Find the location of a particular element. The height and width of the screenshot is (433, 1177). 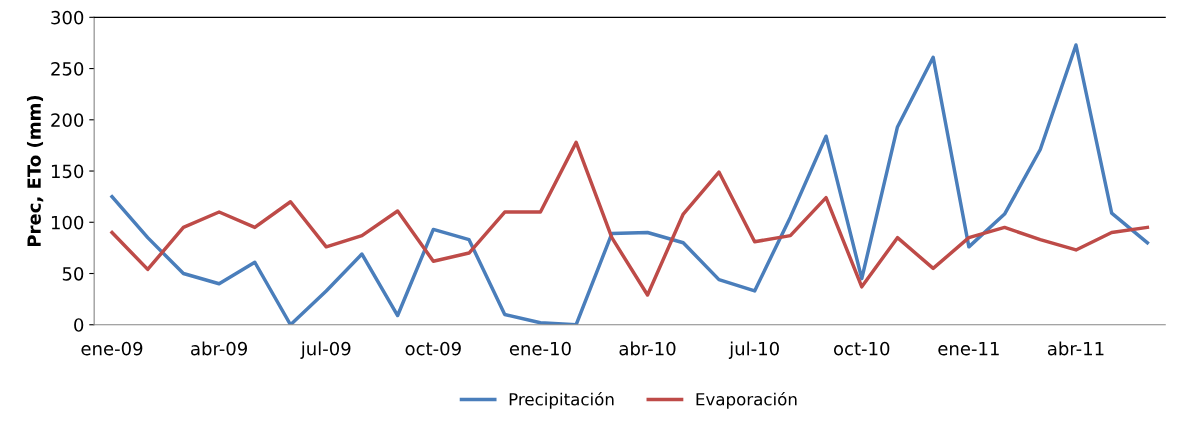

x-tick-label: abr-11 is located at coordinates (1075, 348).